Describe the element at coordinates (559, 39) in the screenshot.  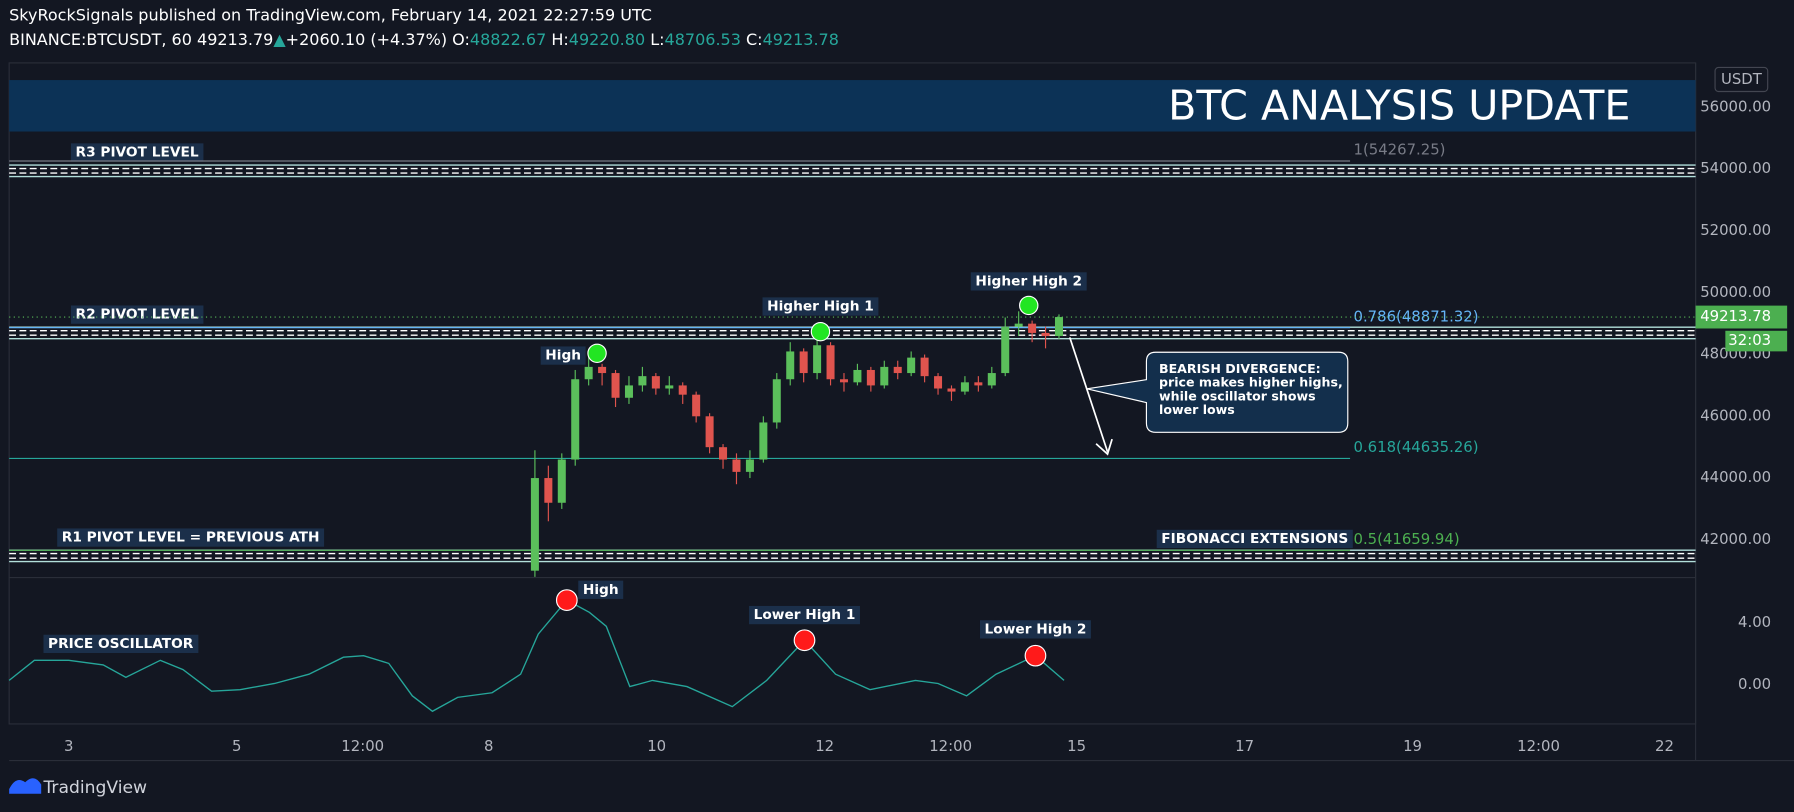
I see `h-label: H:` at that location.